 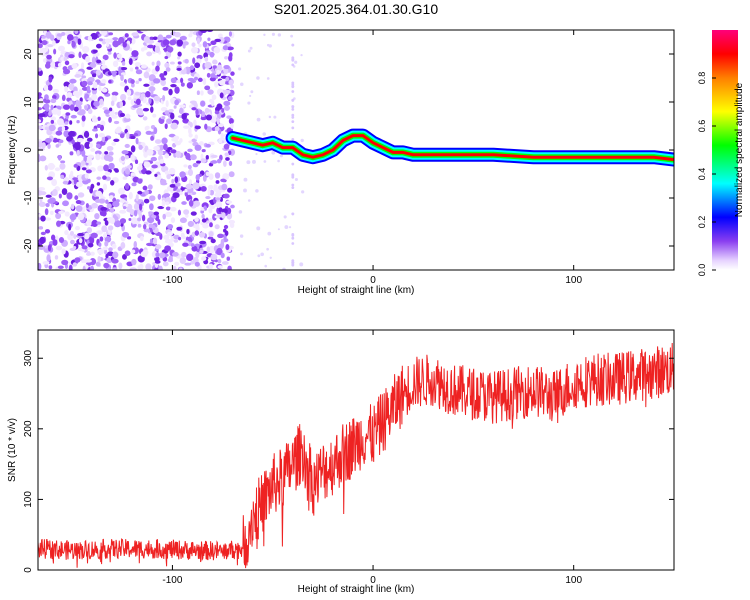 I want to click on spectrogram-ytick-label: -20, so click(x=28, y=245).